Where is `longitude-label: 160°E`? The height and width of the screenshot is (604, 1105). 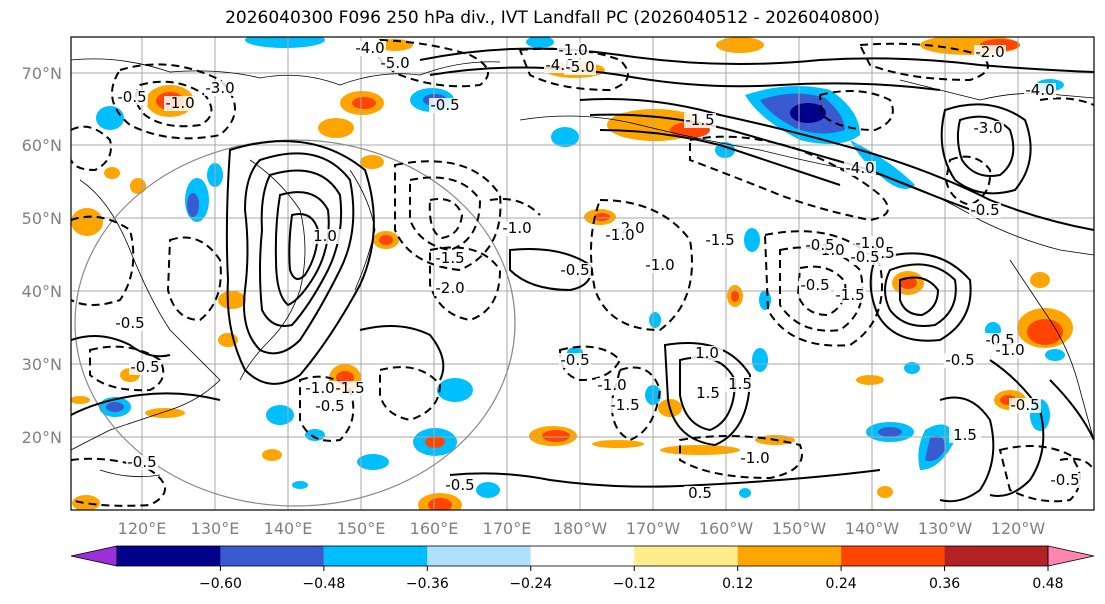
longitude-label: 160°E is located at coordinates (434, 528).